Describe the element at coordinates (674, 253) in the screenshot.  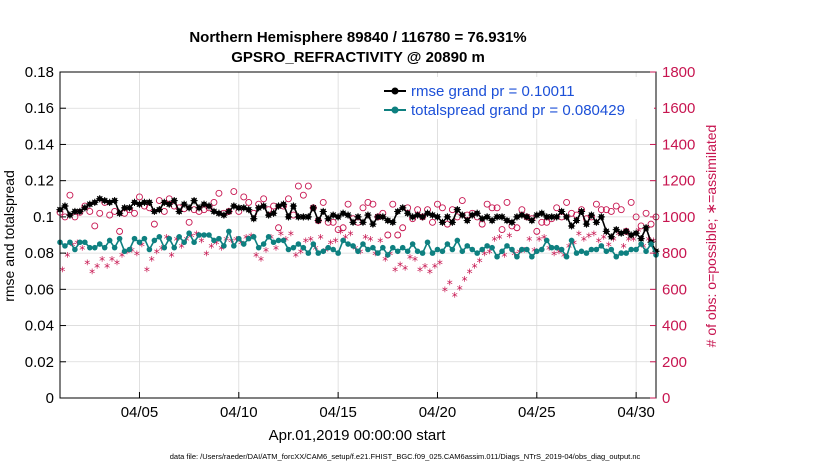
I see `y-right-tick-label: 800` at that location.